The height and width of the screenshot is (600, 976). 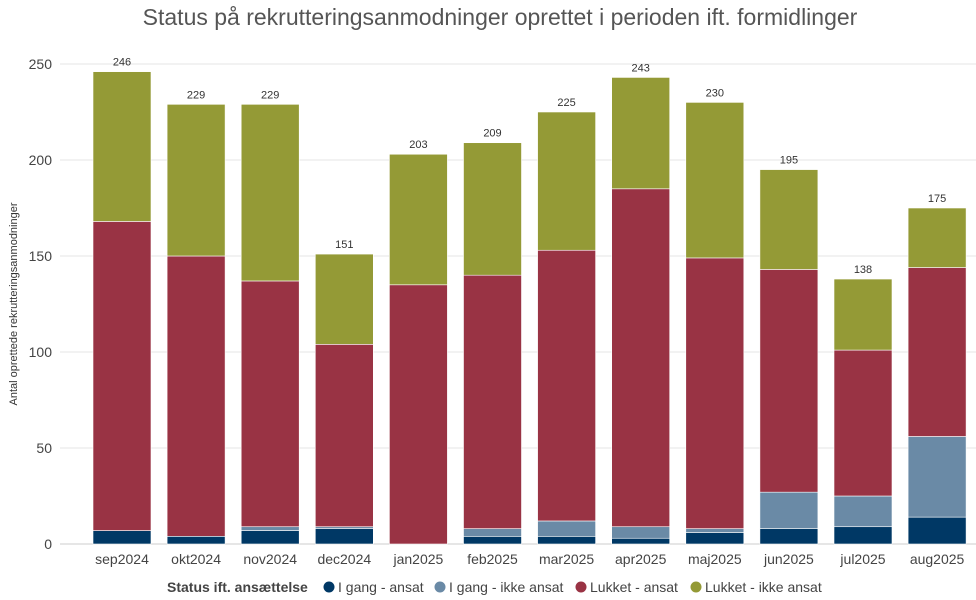 I want to click on total-label: 138, so click(x=863, y=270).